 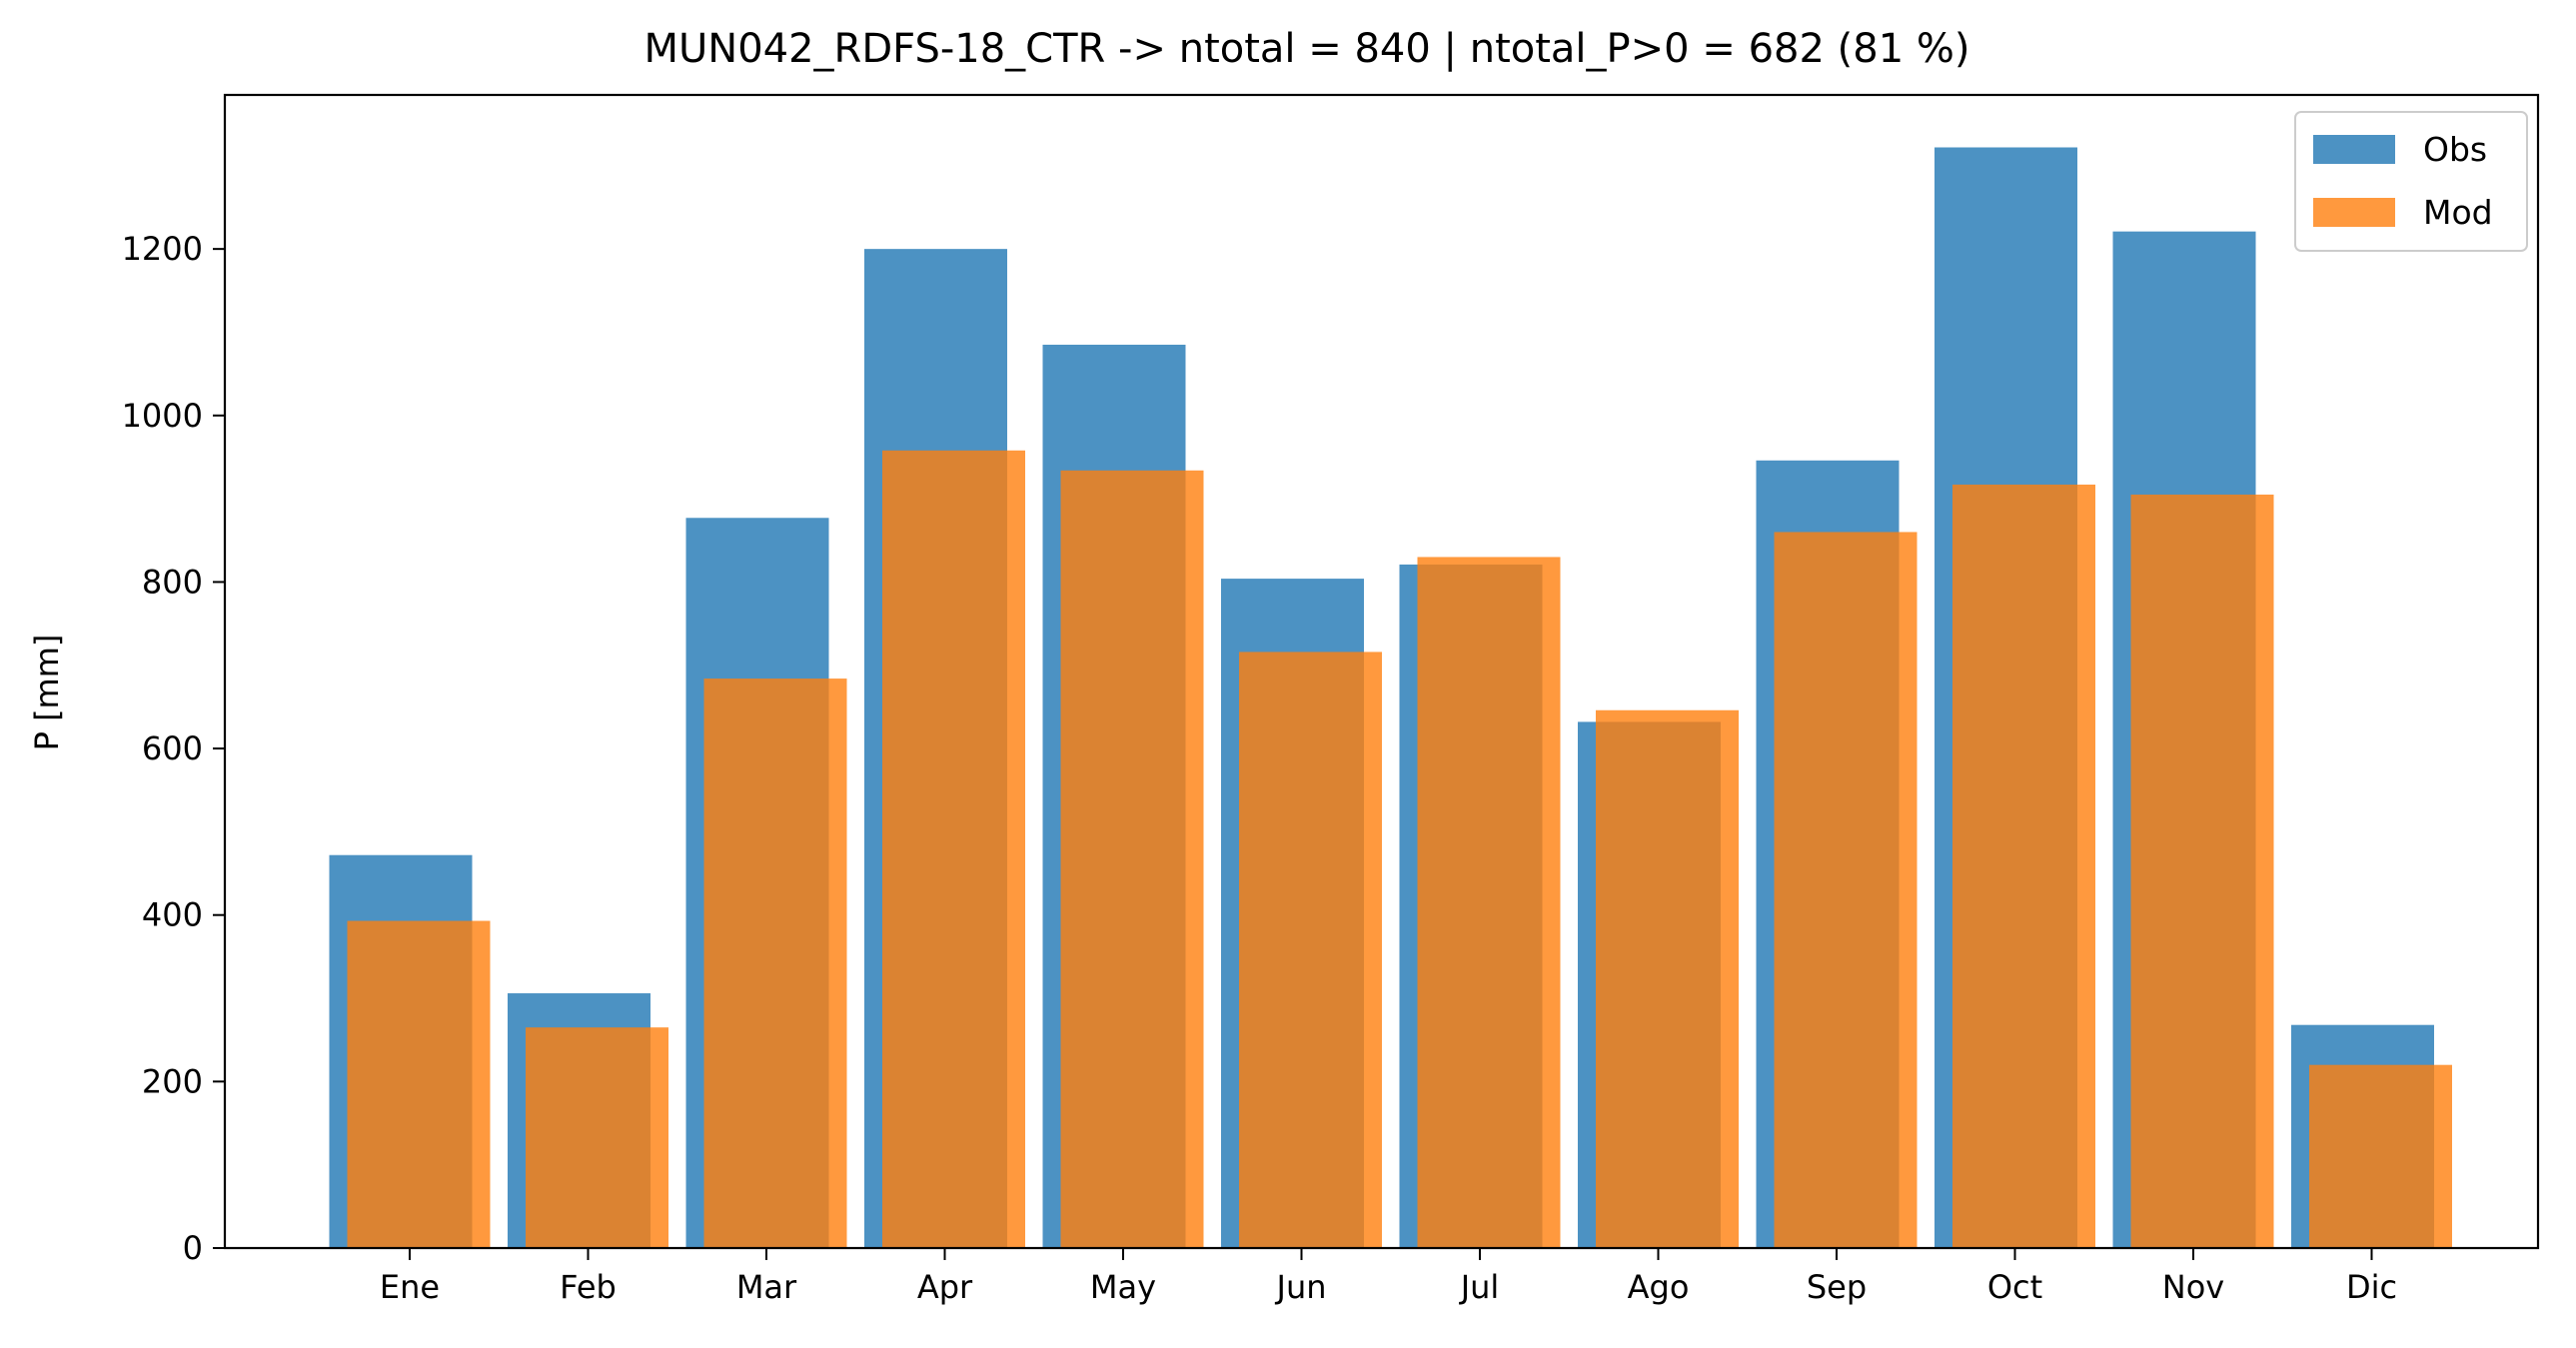 What do you see at coordinates (410, 1287) in the screenshot?
I see `x-tick-label: Ene` at bounding box center [410, 1287].